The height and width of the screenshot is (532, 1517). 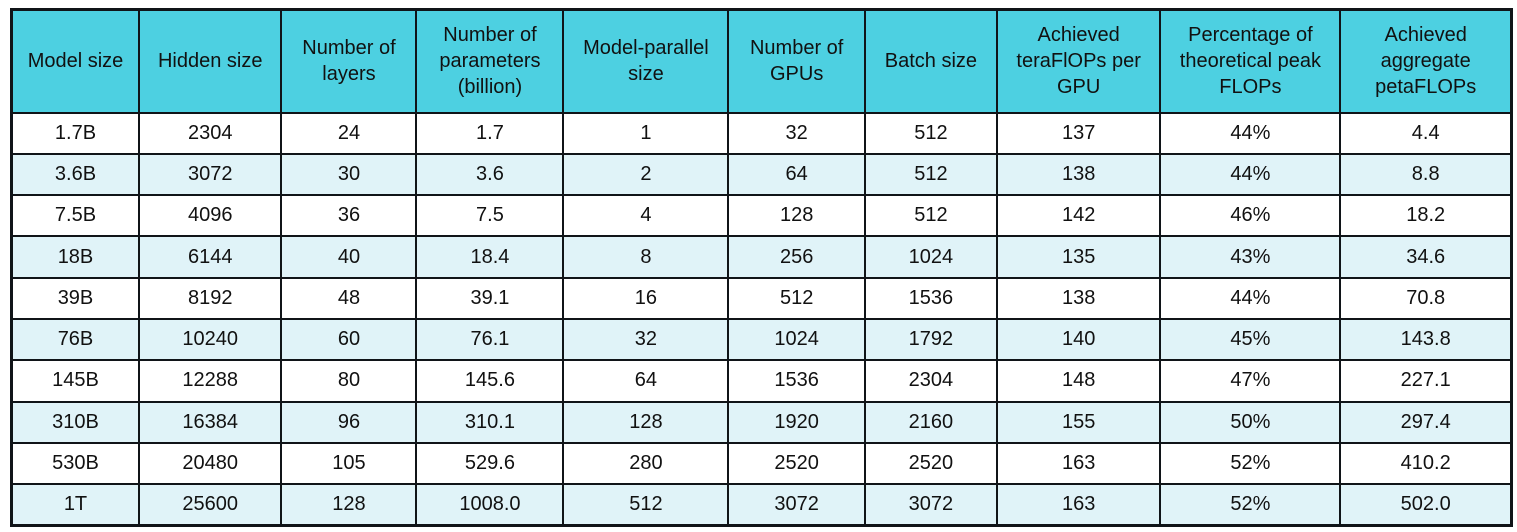 I want to click on table-cell: 25600, so click(x=210, y=505).